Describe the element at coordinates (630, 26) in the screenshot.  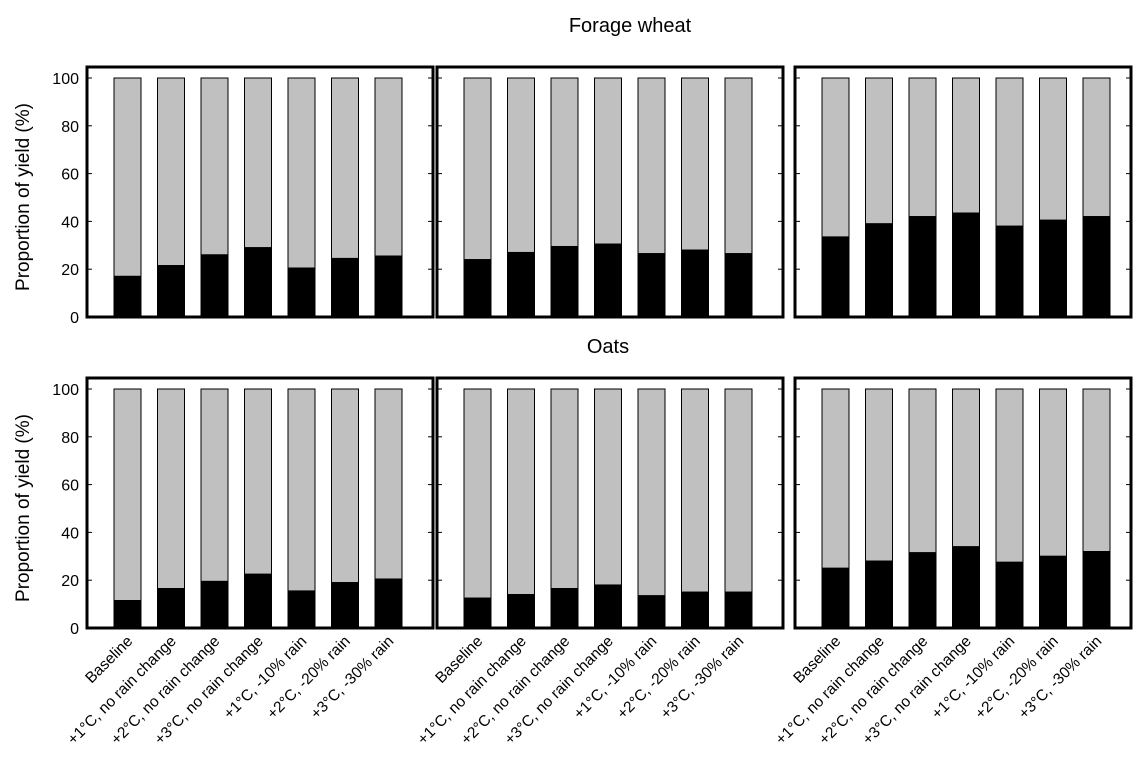
I see `row-title-forage-wheat: Forage wheat` at that location.